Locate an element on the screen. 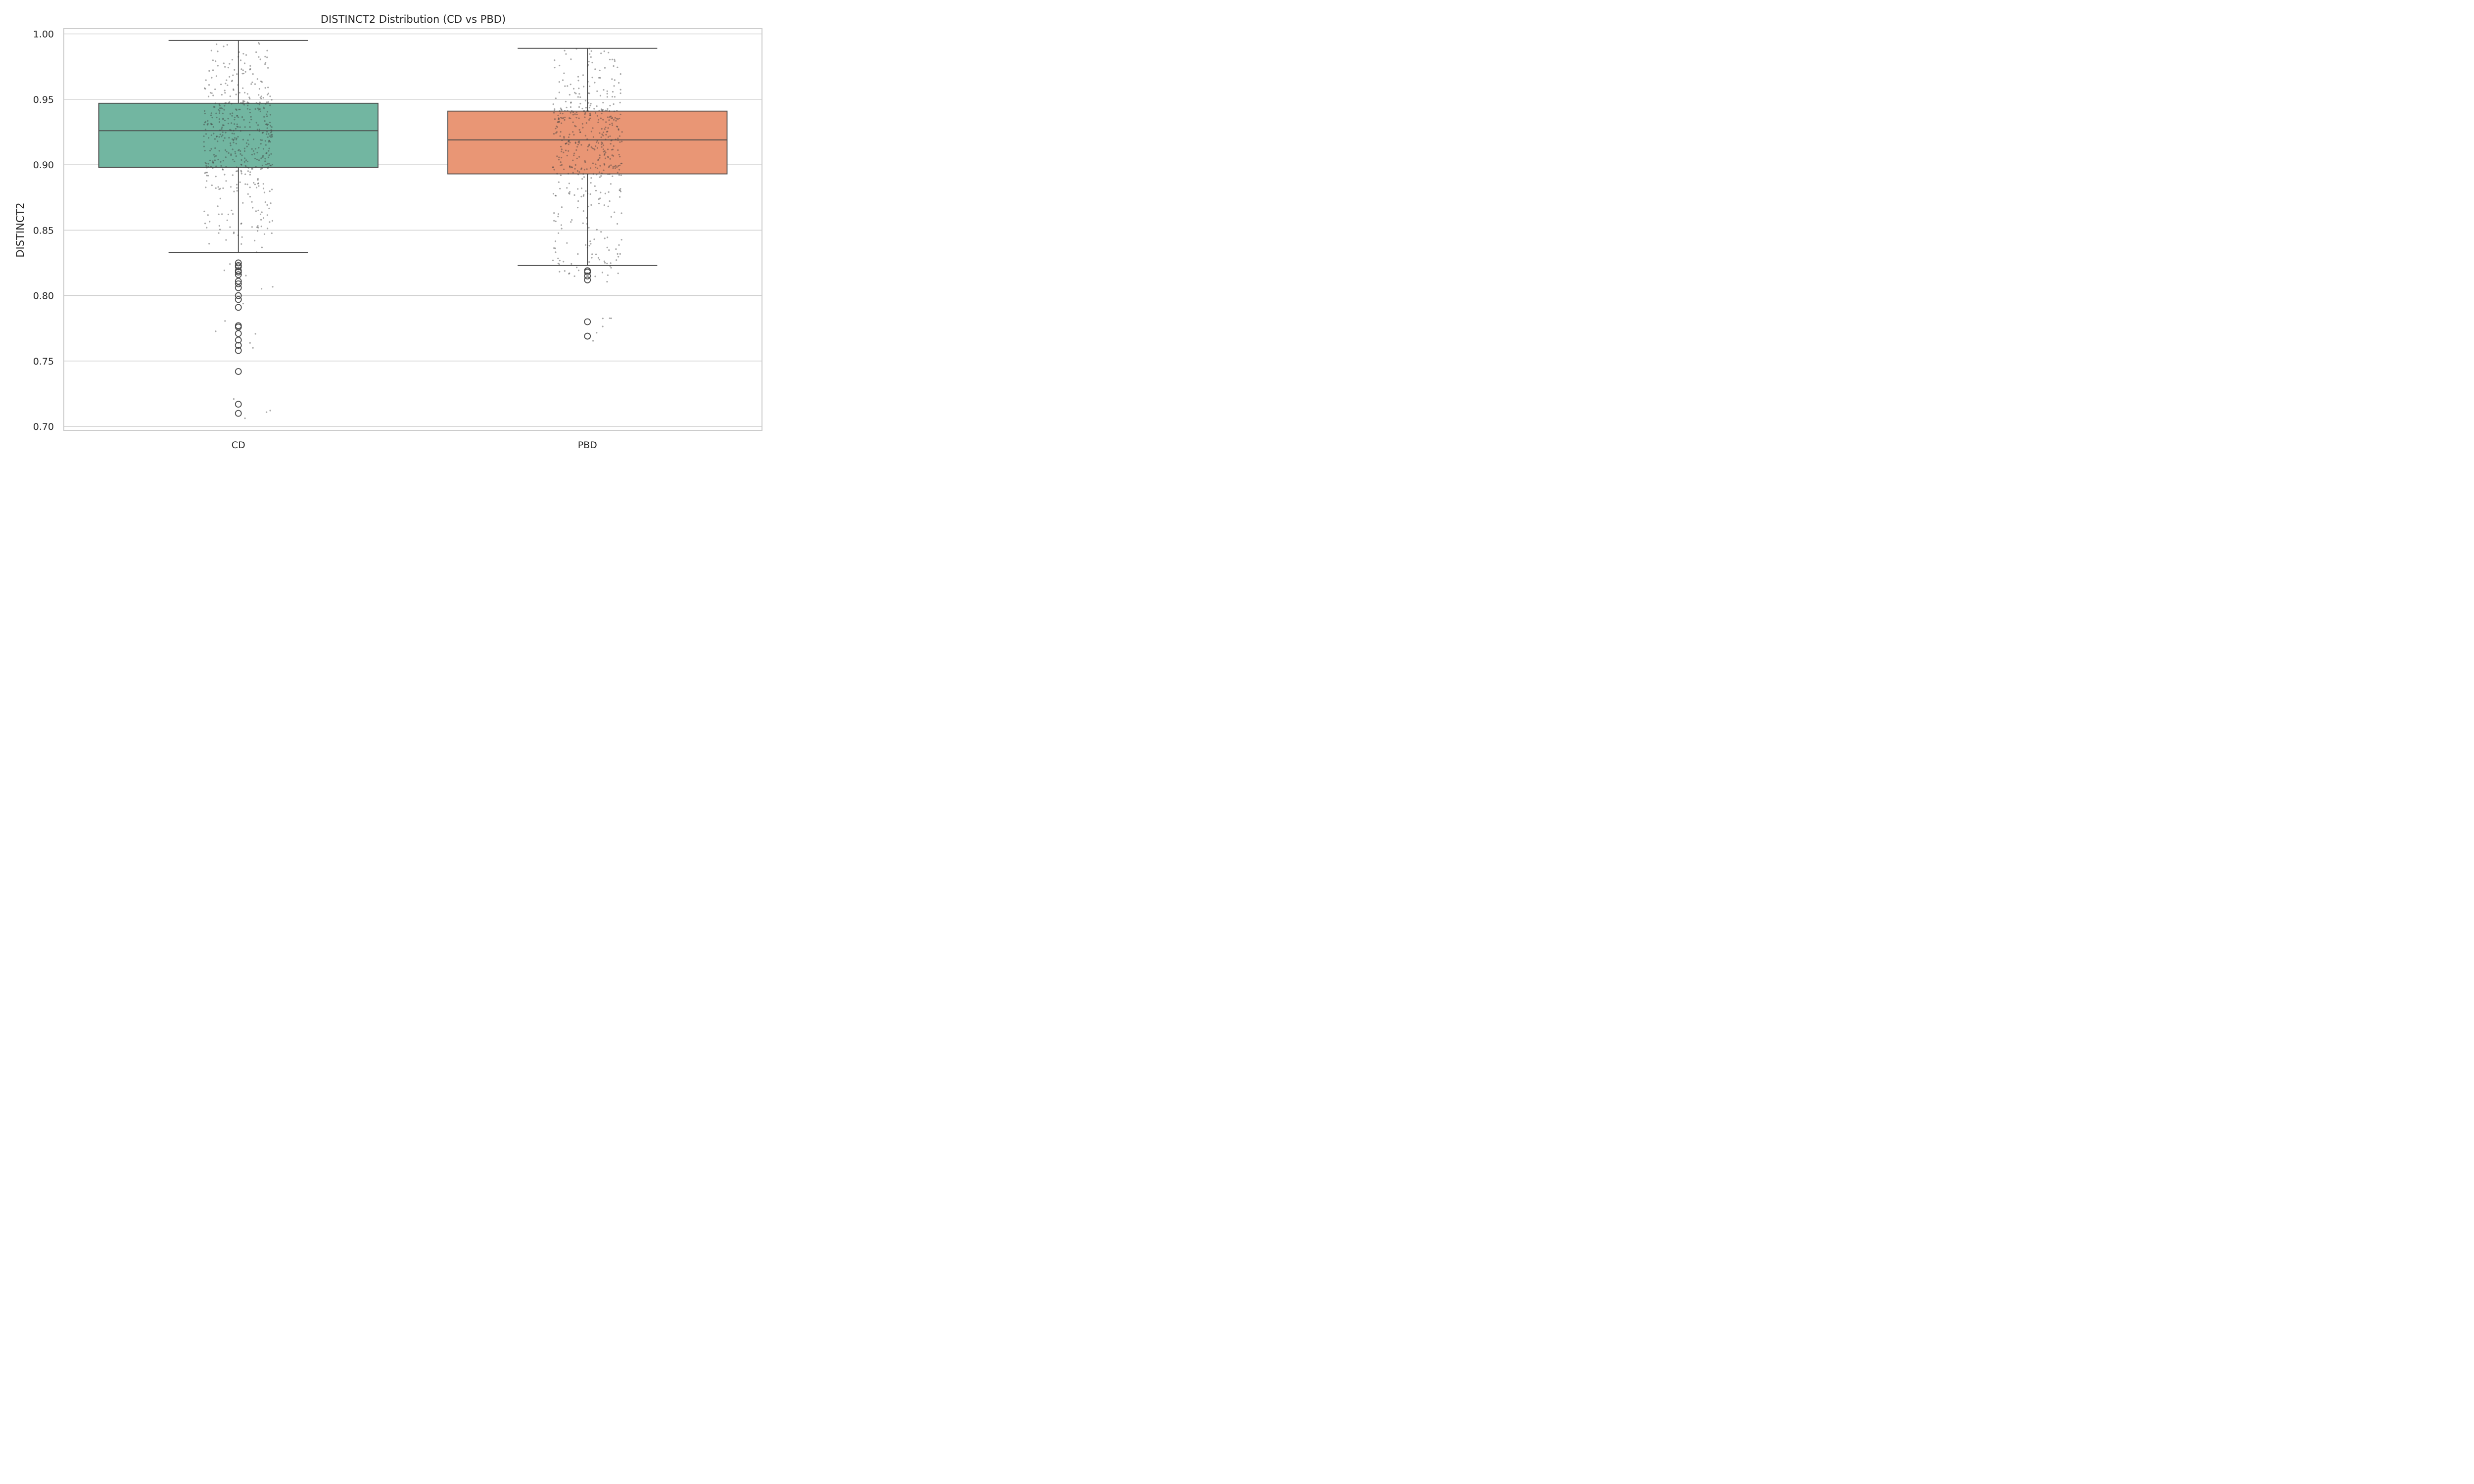 The height and width of the screenshot is (1484, 2474). y-tick-label: 0.75 is located at coordinates (44, 361).